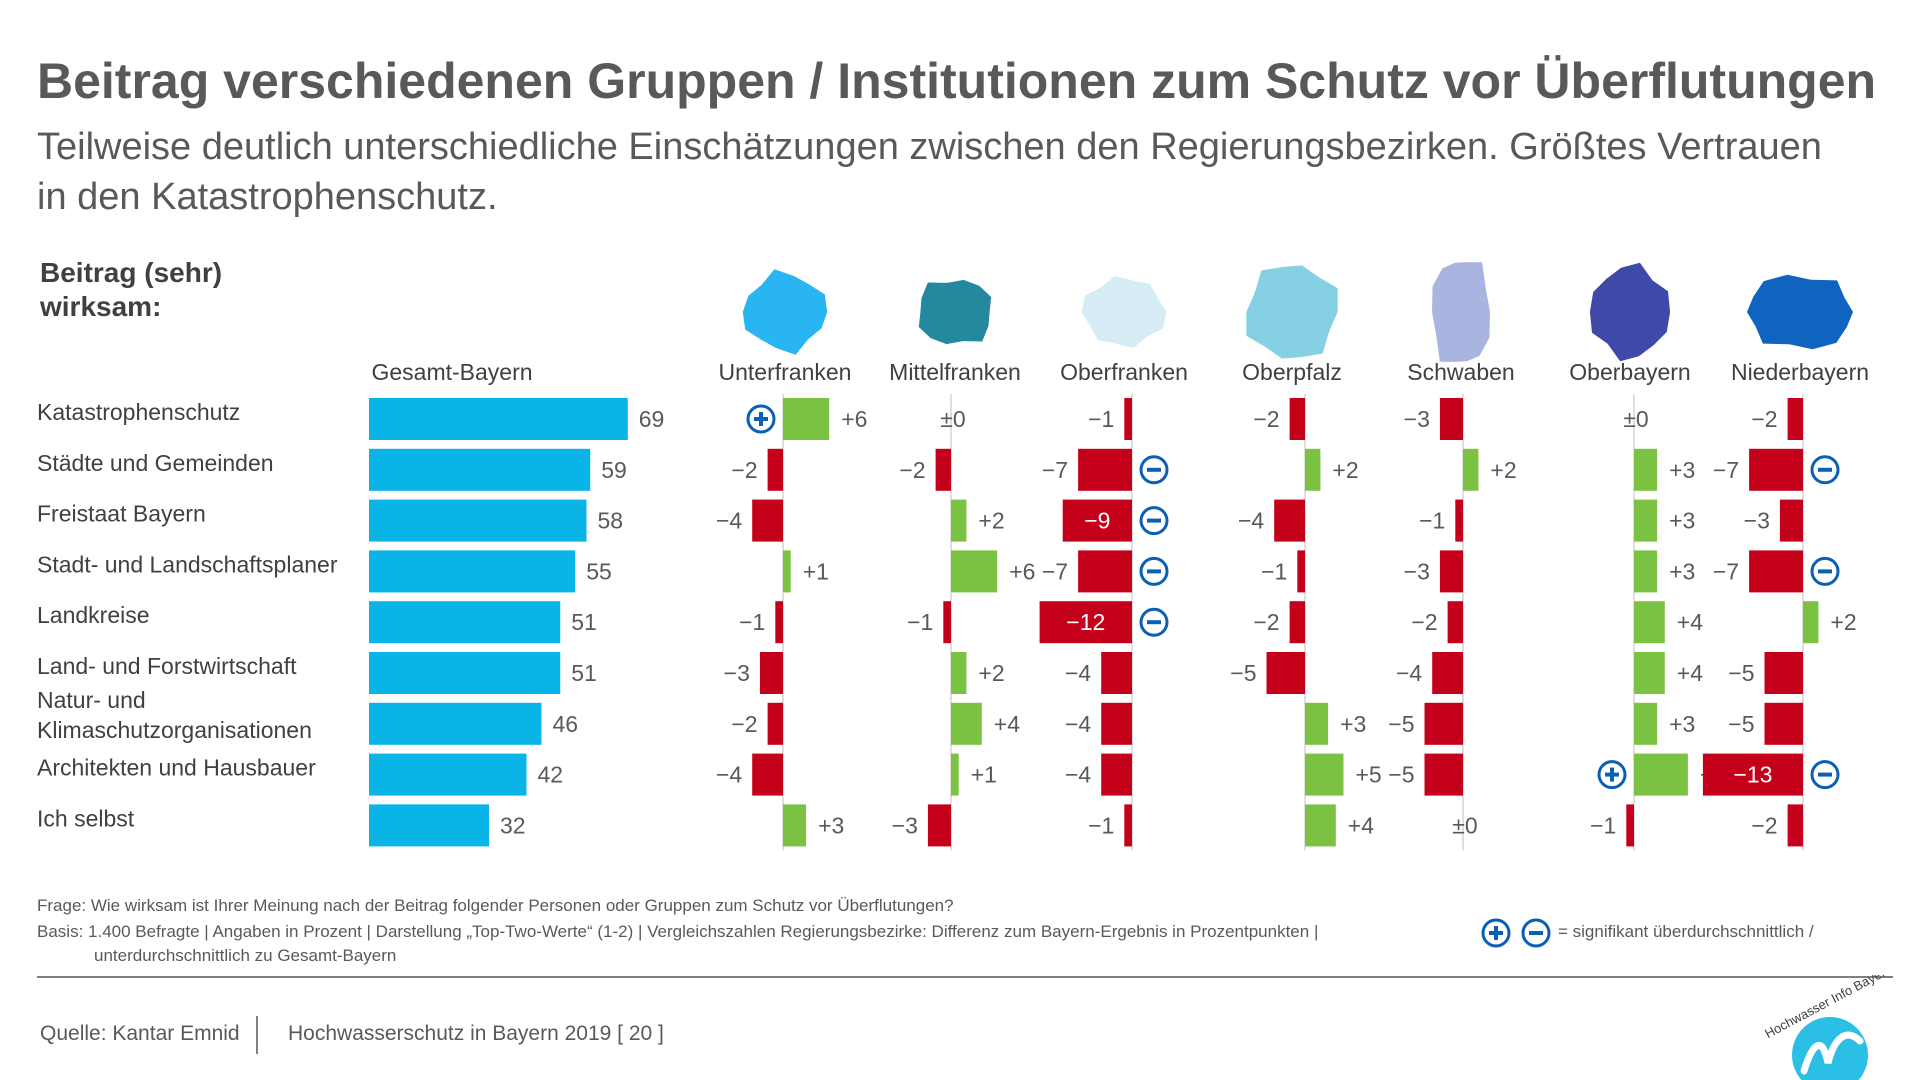  Describe the element at coordinates (1101, 419) in the screenshot. I see `data-label: −1` at that location.